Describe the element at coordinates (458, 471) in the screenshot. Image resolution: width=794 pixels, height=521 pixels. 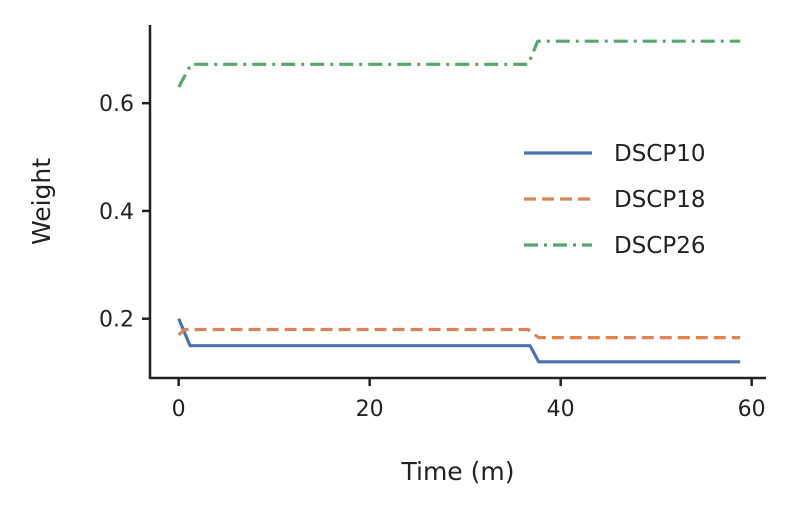
I see `x-axis-label: Time (m)` at that location.